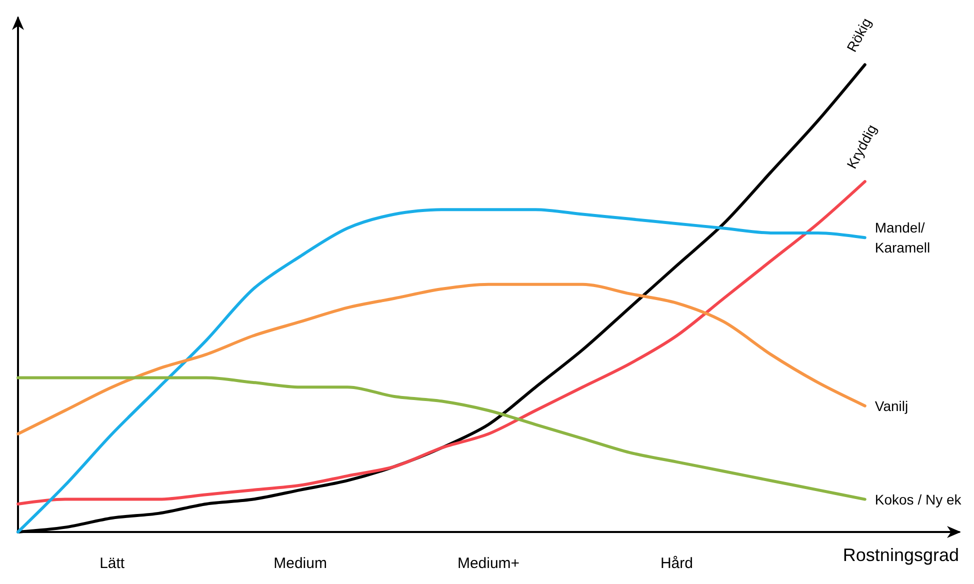 Image resolution: width=974 pixels, height=584 pixels. Describe the element at coordinates (676, 563) in the screenshot. I see `x-tick-label: Hård` at that location.